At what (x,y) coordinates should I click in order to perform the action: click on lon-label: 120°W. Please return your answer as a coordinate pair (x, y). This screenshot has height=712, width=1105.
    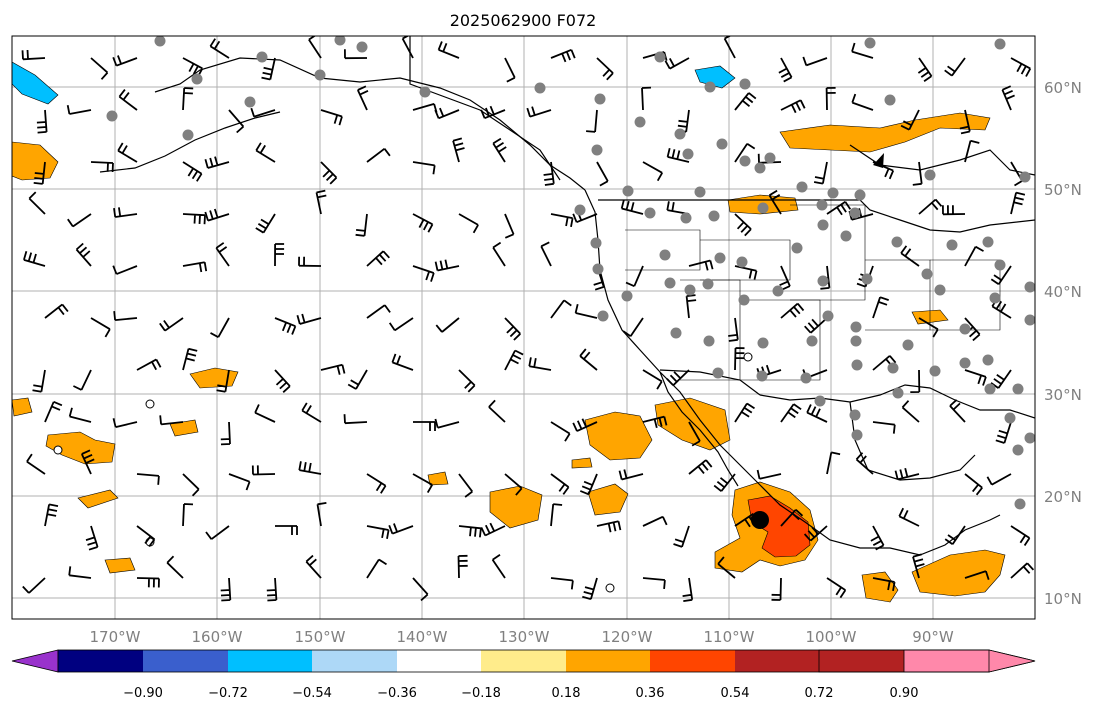
    Looking at the image, I should click on (627, 637).